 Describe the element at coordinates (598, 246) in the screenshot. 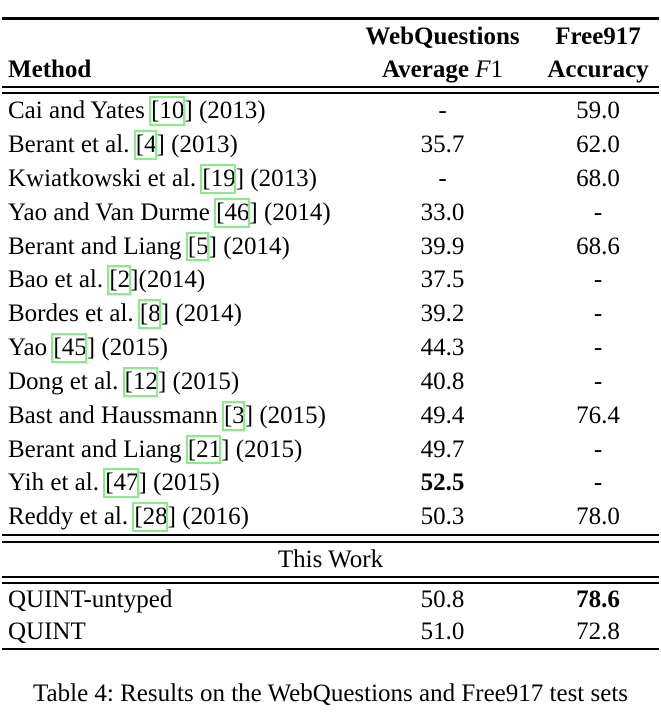

I see `accuracy-value: 68.6` at that location.